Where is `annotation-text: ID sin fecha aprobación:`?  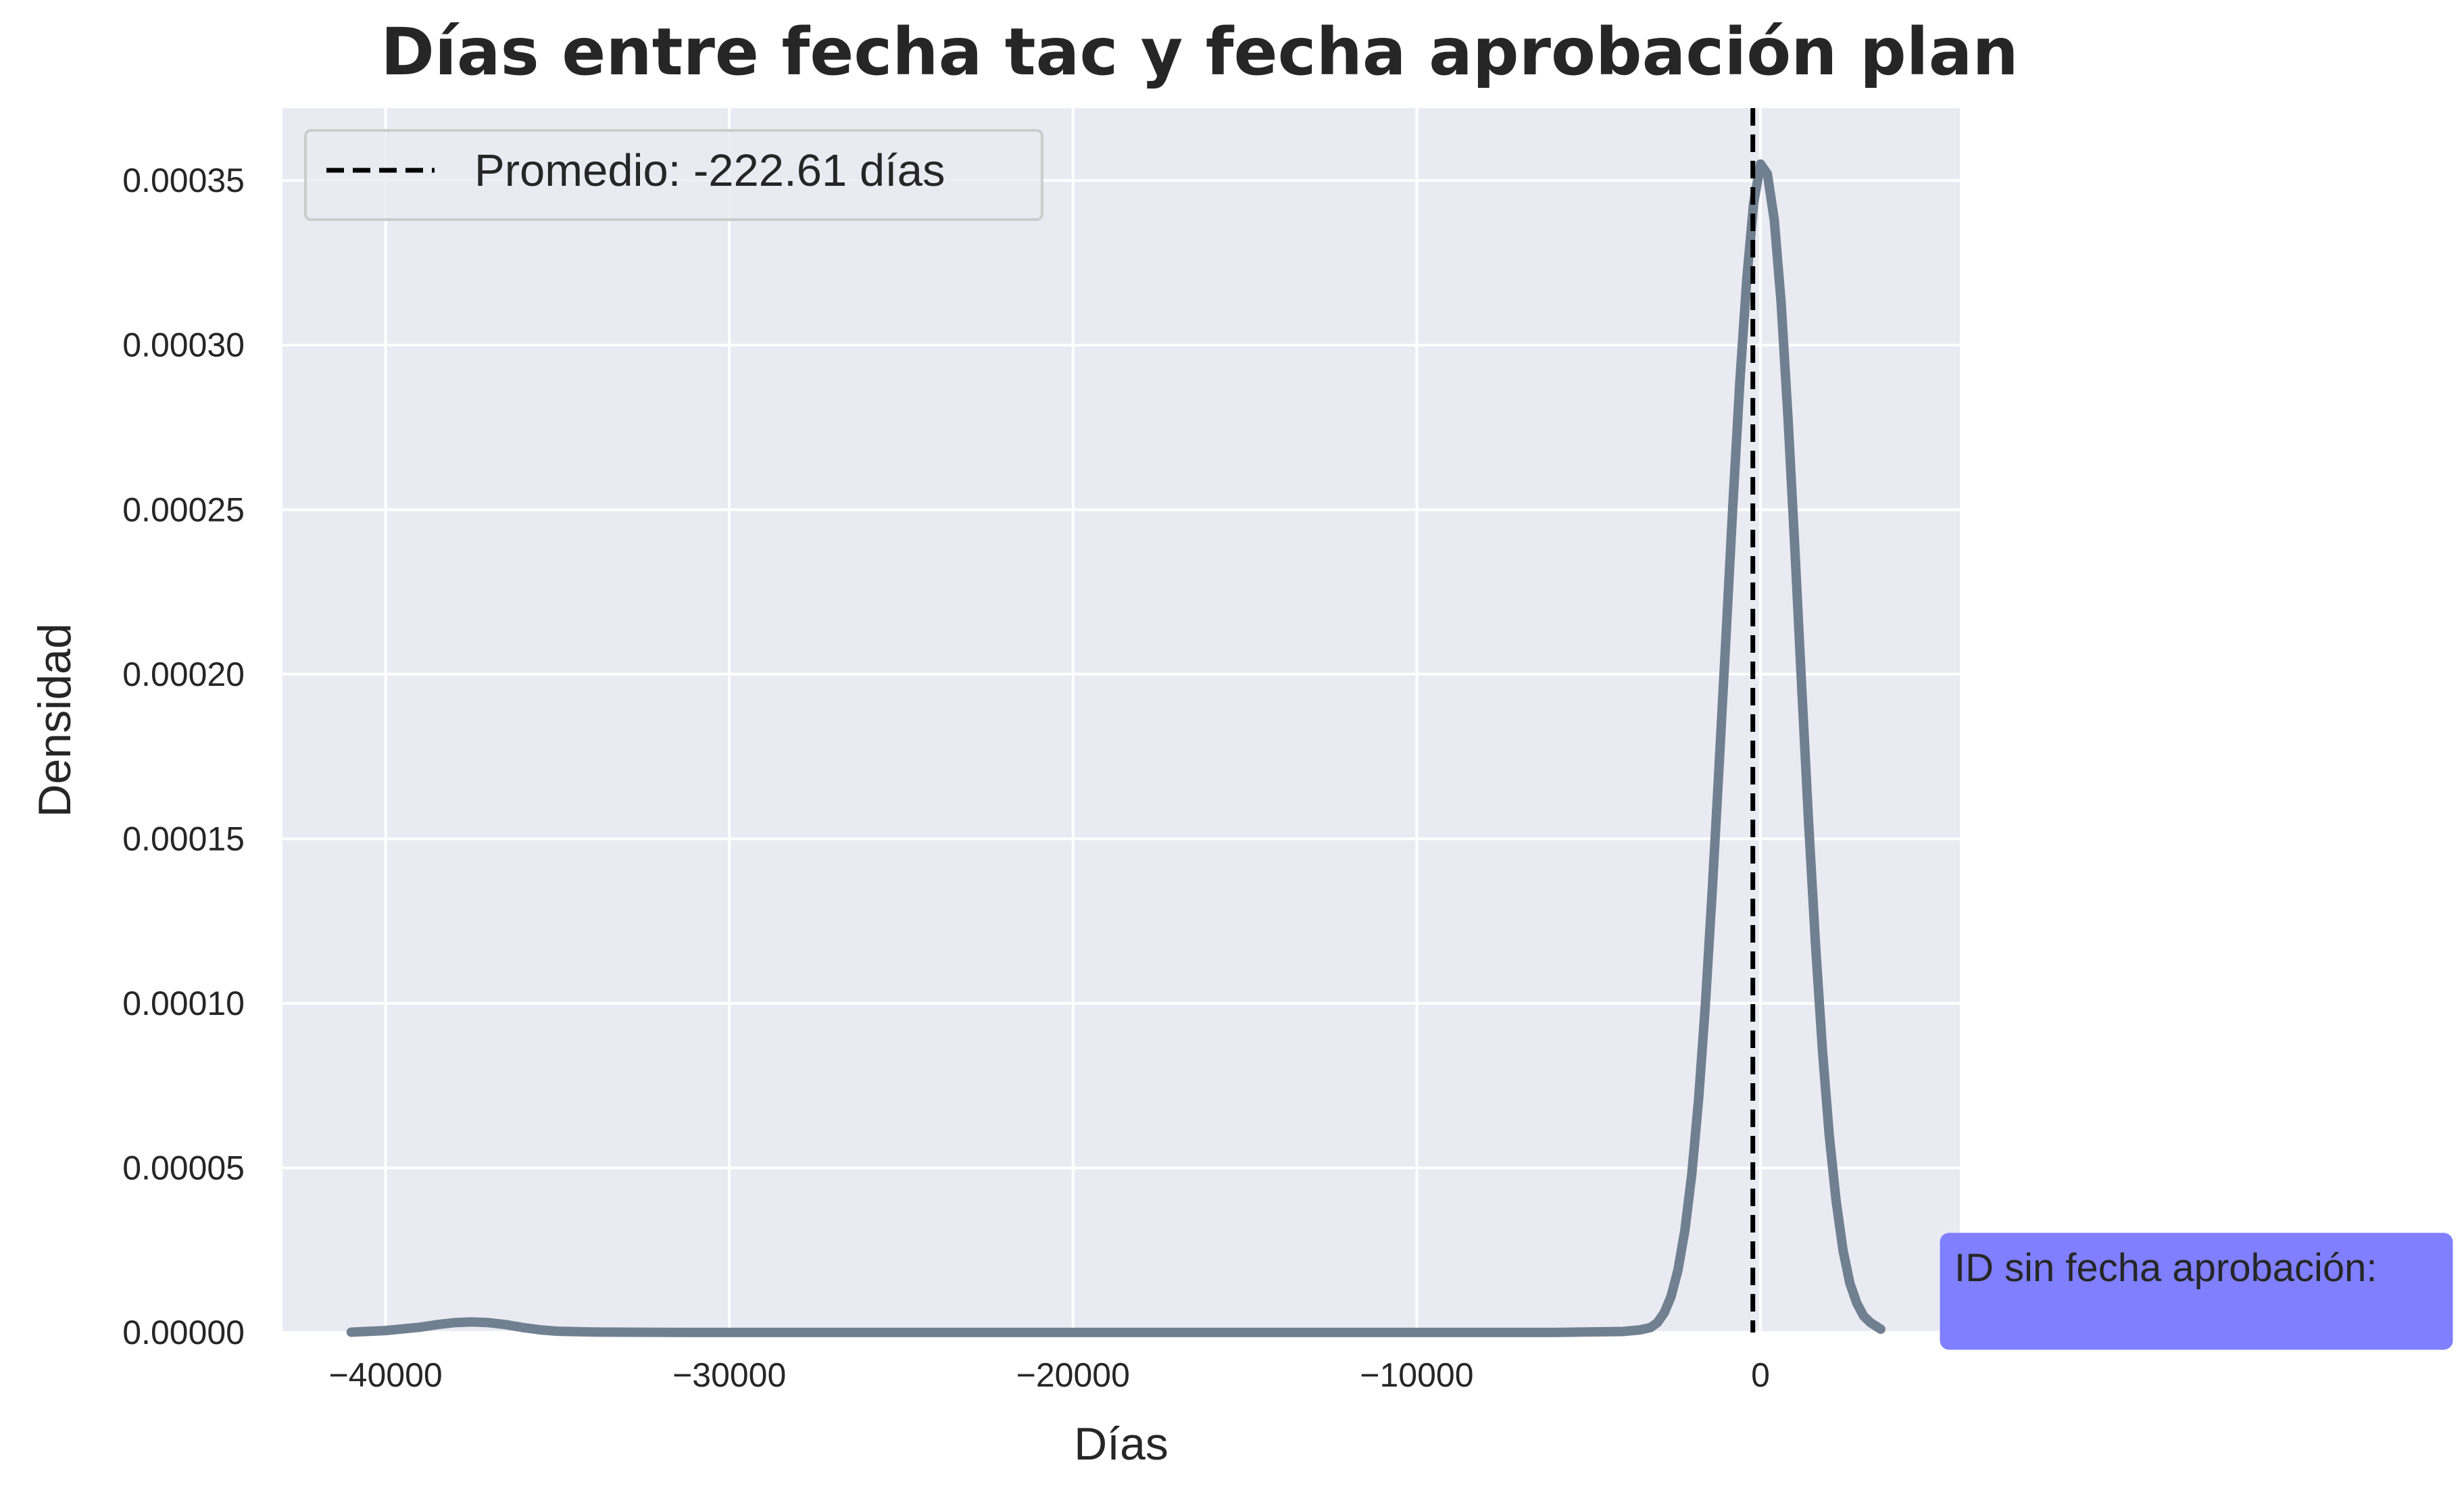 annotation-text: ID sin fecha aprobación: is located at coordinates (2165, 1268).